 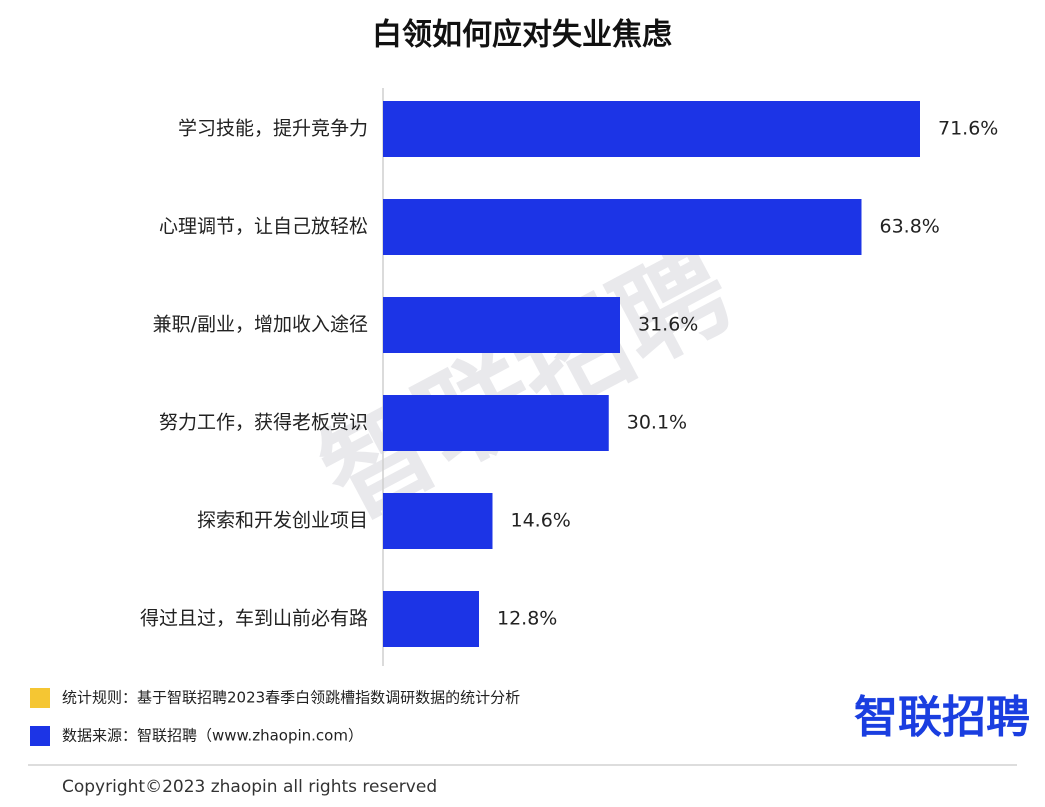 What do you see at coordinates (263, 227) in the screenshot?
I see `category-label: 心理调节，让自己放轻松` at bounding box center [263, 227].